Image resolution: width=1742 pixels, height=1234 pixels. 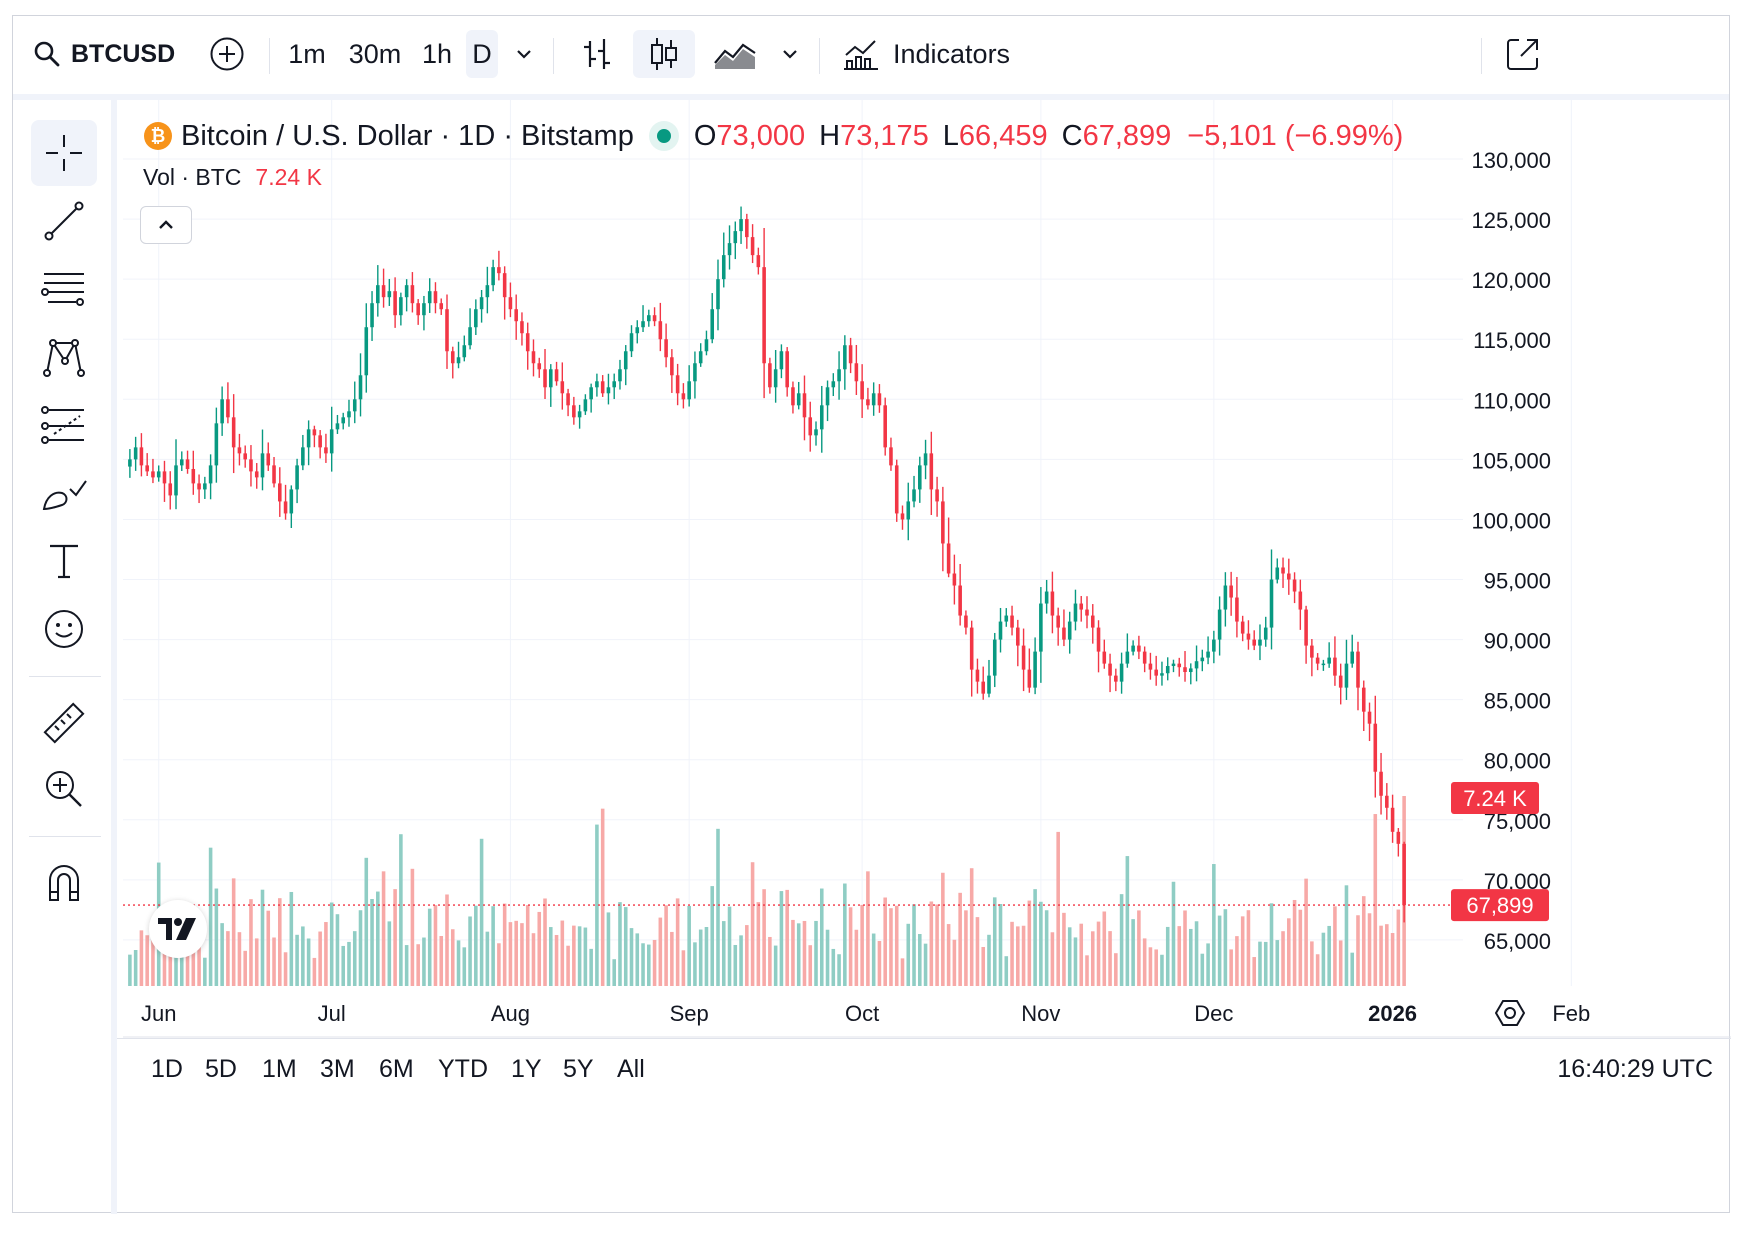 What do you see at coordinates (64, 723) in the screenshot?
I see `measure-tool` at bounding box center [64, 723].